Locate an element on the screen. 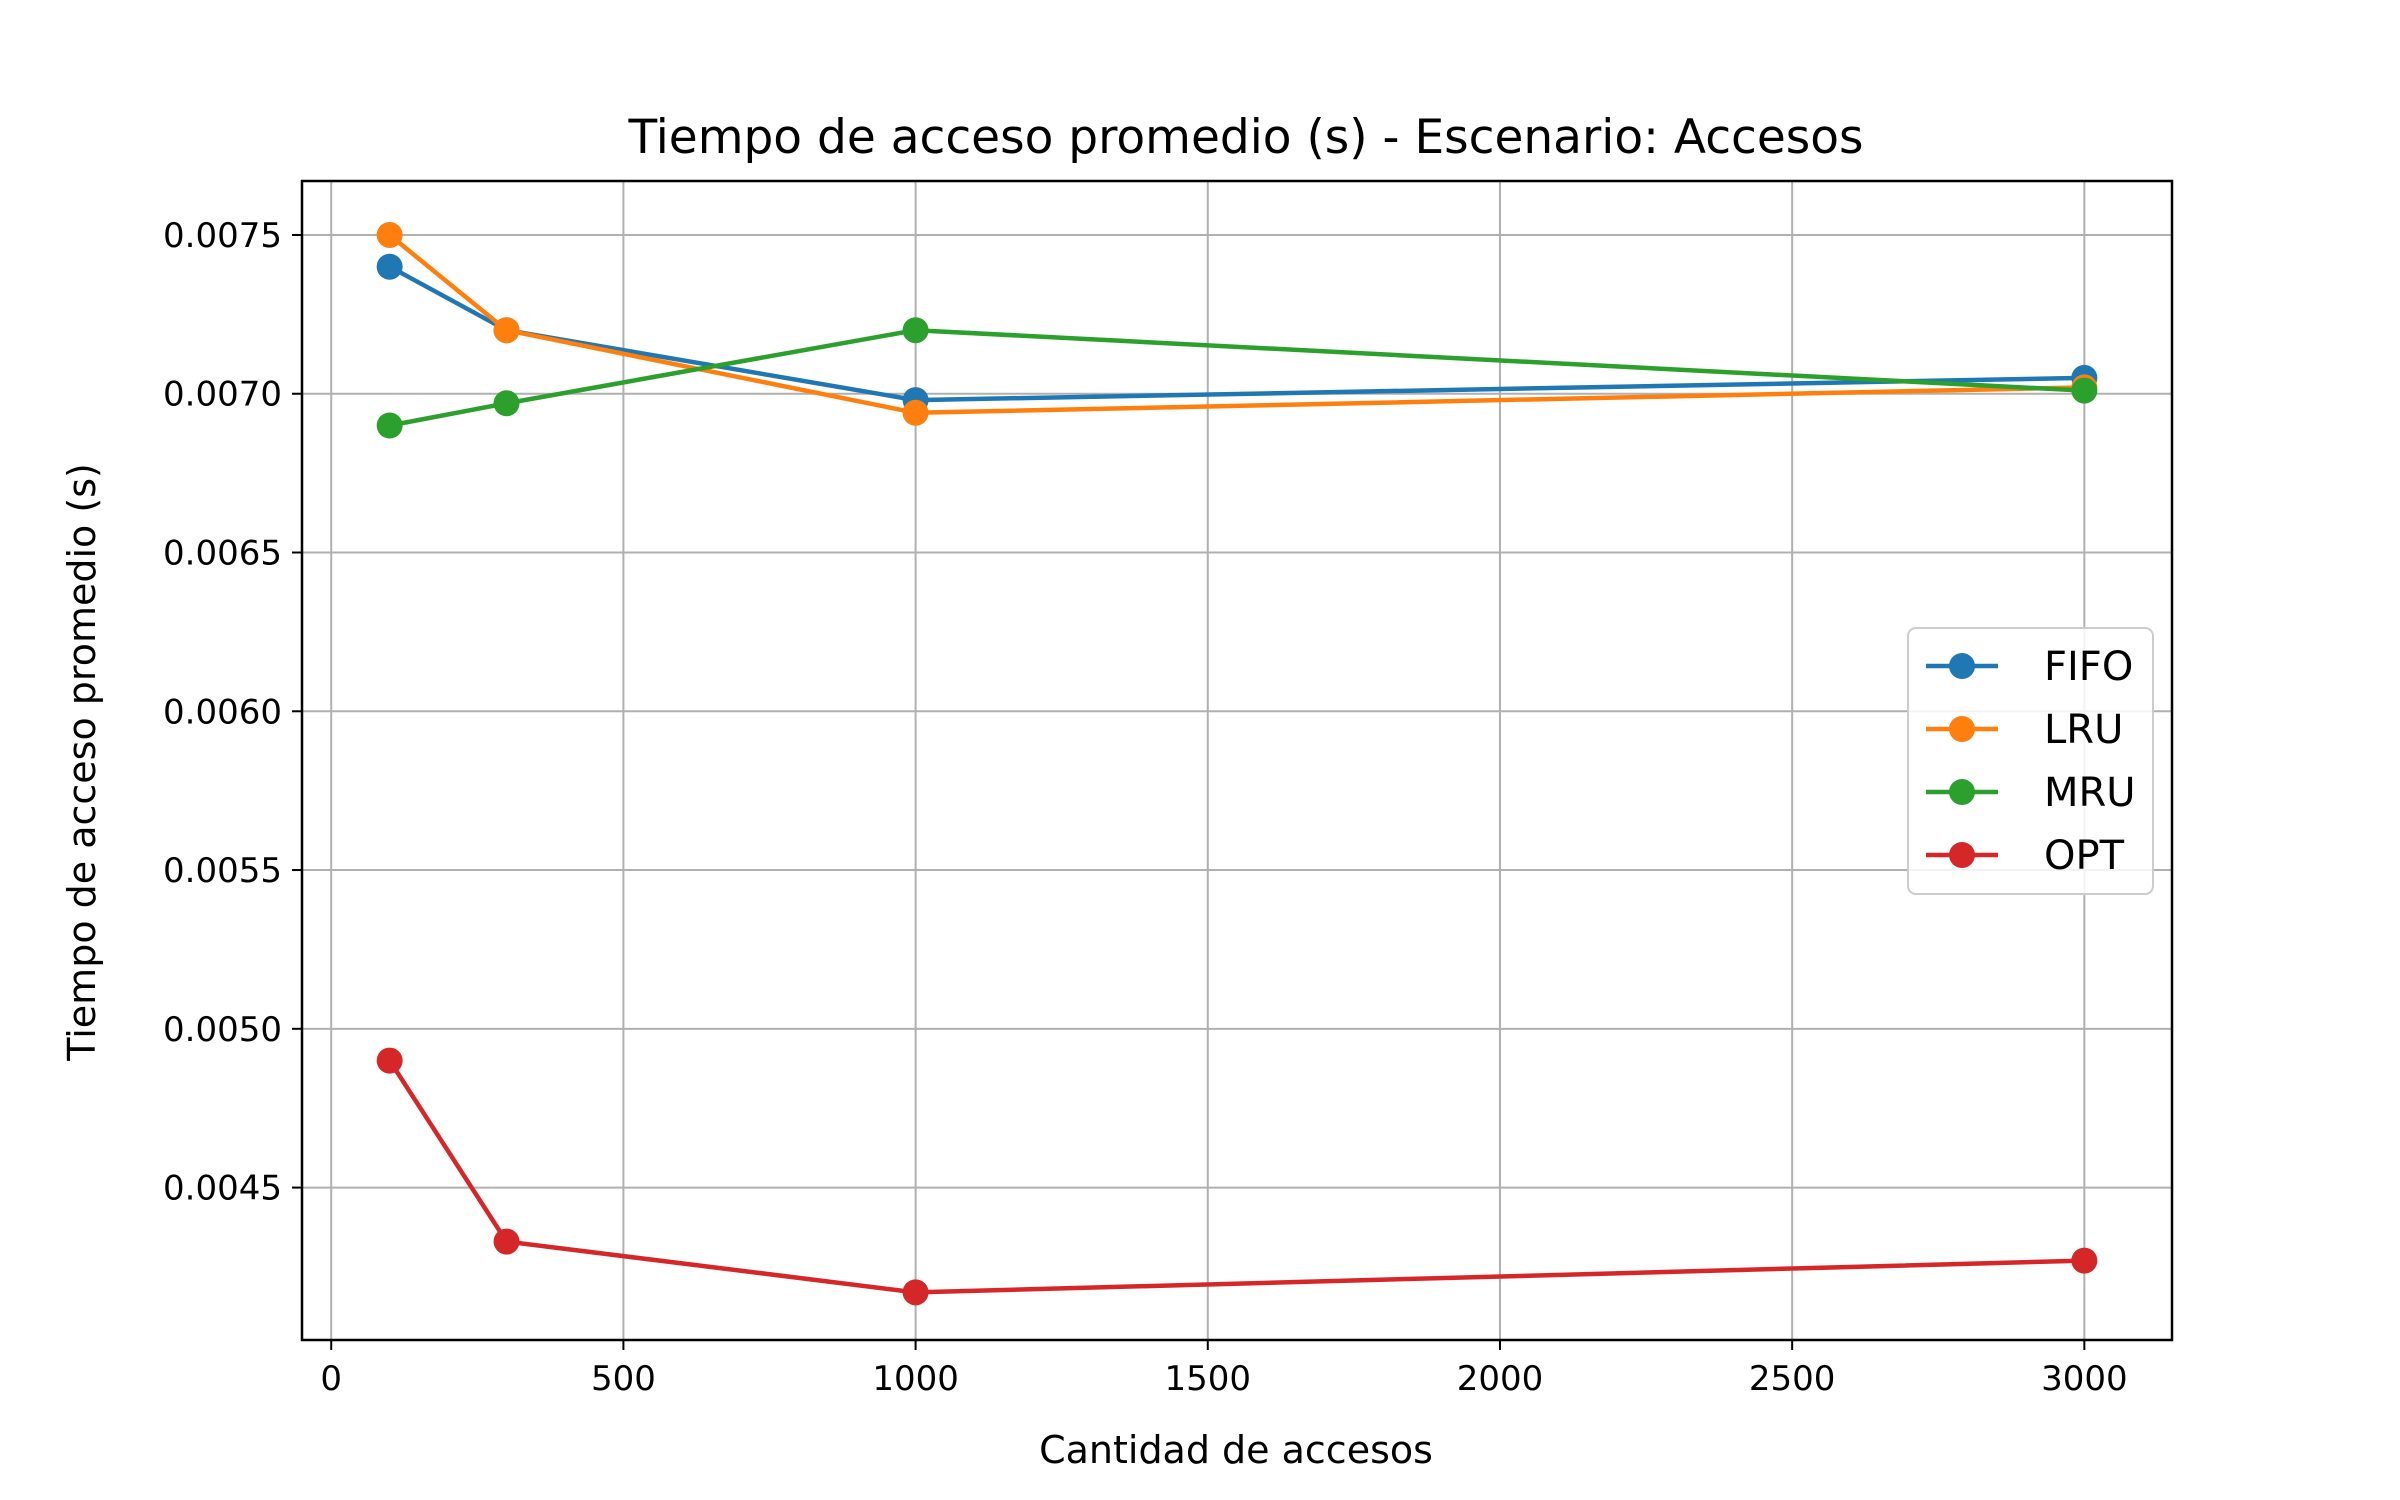 The image size is (2400, 1500). x-tick-label: 1500 is located at coordinates (1208, 1379).